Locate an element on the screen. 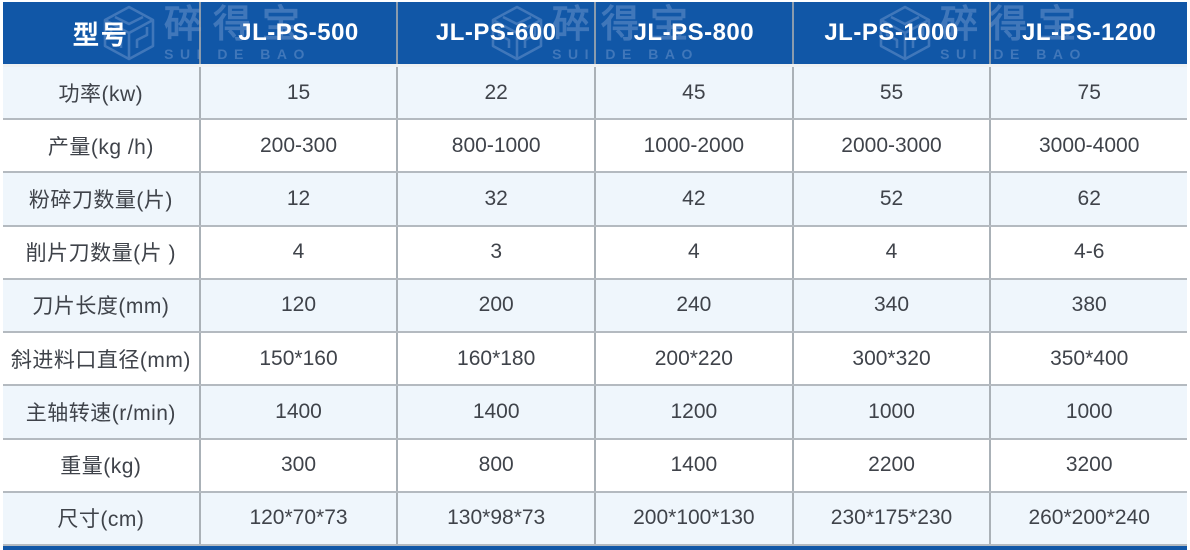 Image resolution: width=1190 pixels, height=550 pixels. row-label: 重量(kg) is located at coordinates (102, 465).